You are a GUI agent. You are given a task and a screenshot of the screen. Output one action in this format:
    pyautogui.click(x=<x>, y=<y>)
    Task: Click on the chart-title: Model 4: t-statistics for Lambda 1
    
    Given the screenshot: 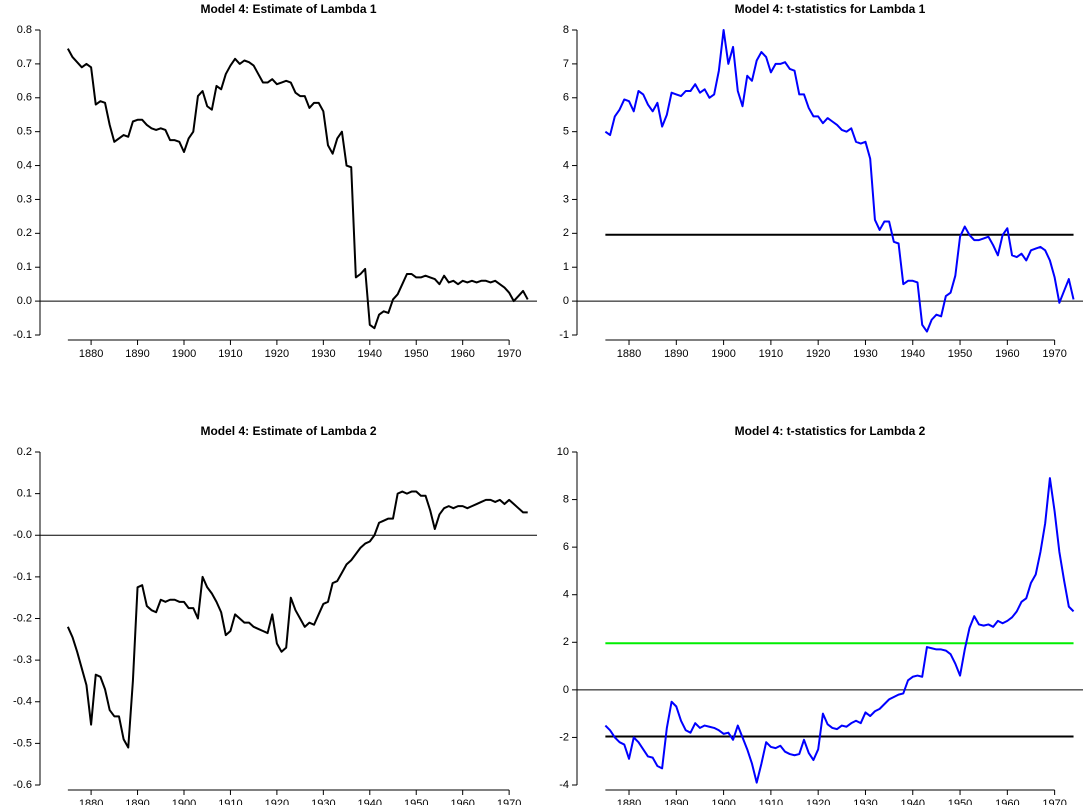 What is the action you would take?
    pyautogui.click(x=830, y=9)
    